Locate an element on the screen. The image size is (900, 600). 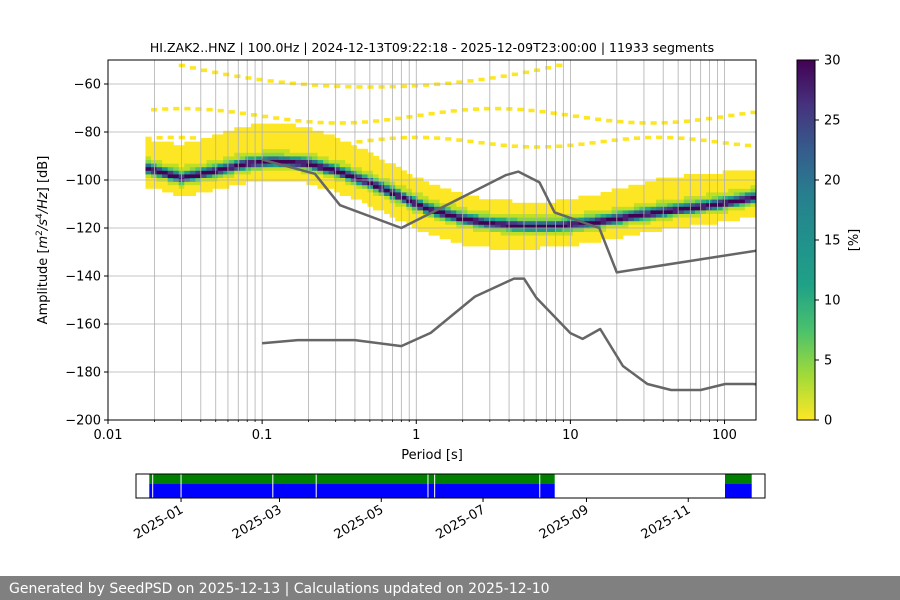
x-tick-label: 1 is located at coordinates (416, 435).